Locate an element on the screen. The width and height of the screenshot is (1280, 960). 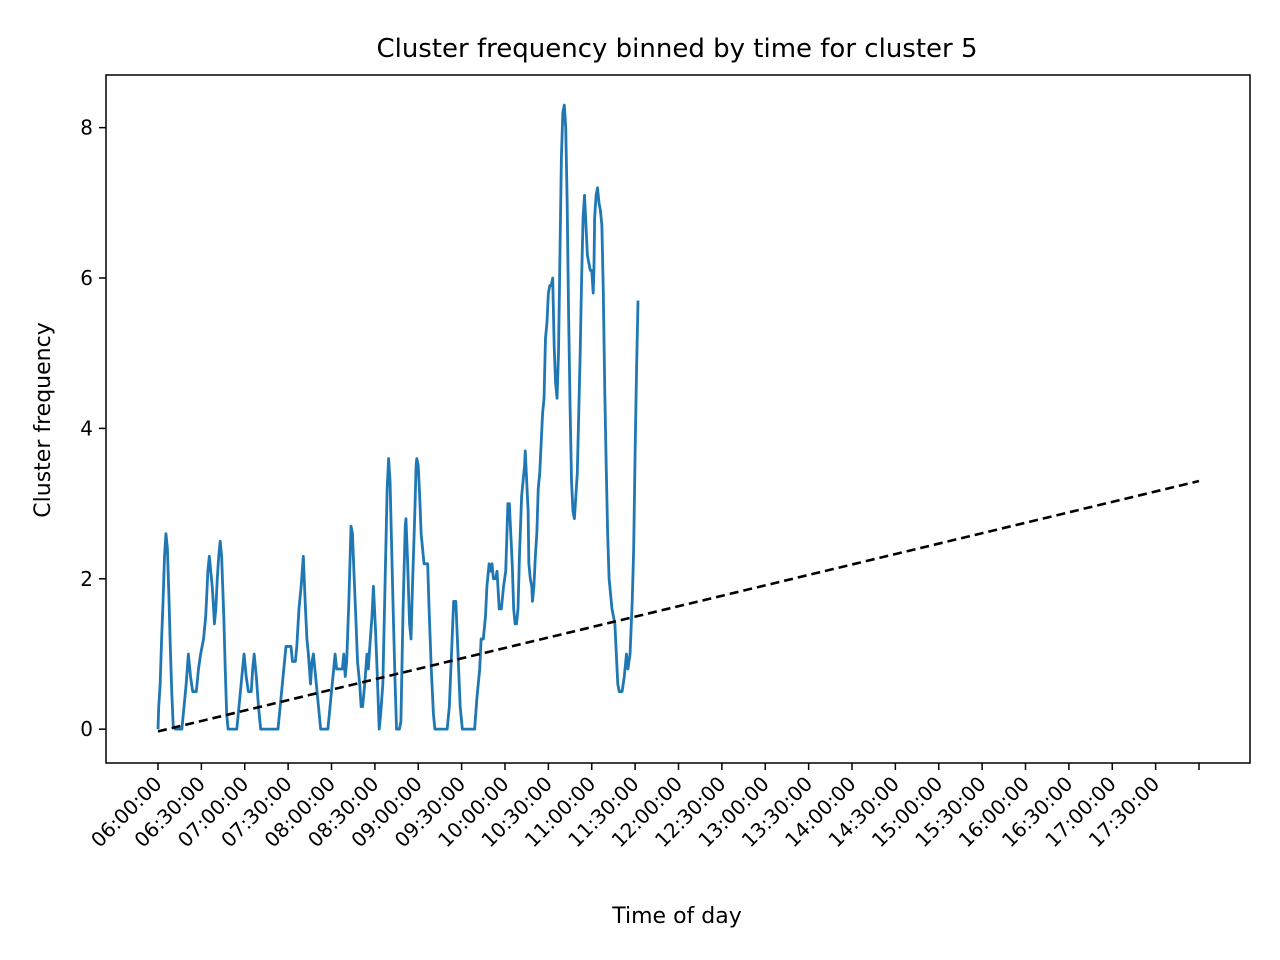
y-axis: 0 2 4 6 8 is located at coordinates (93, 428).